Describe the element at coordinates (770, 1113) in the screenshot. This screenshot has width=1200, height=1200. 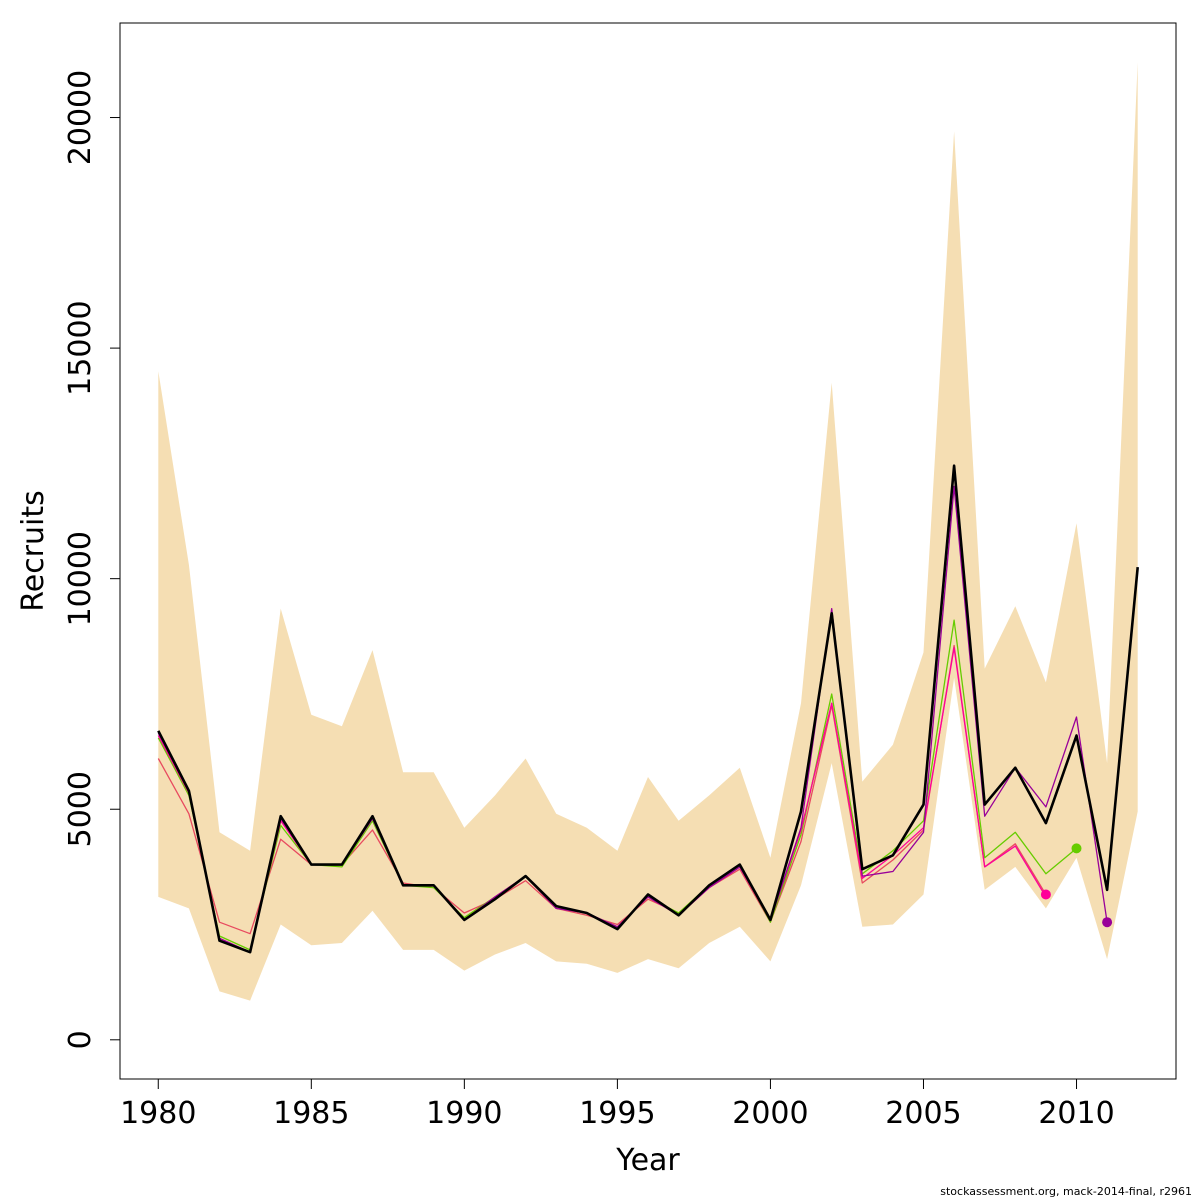
I see `x-tick-label: 2000` at that location.